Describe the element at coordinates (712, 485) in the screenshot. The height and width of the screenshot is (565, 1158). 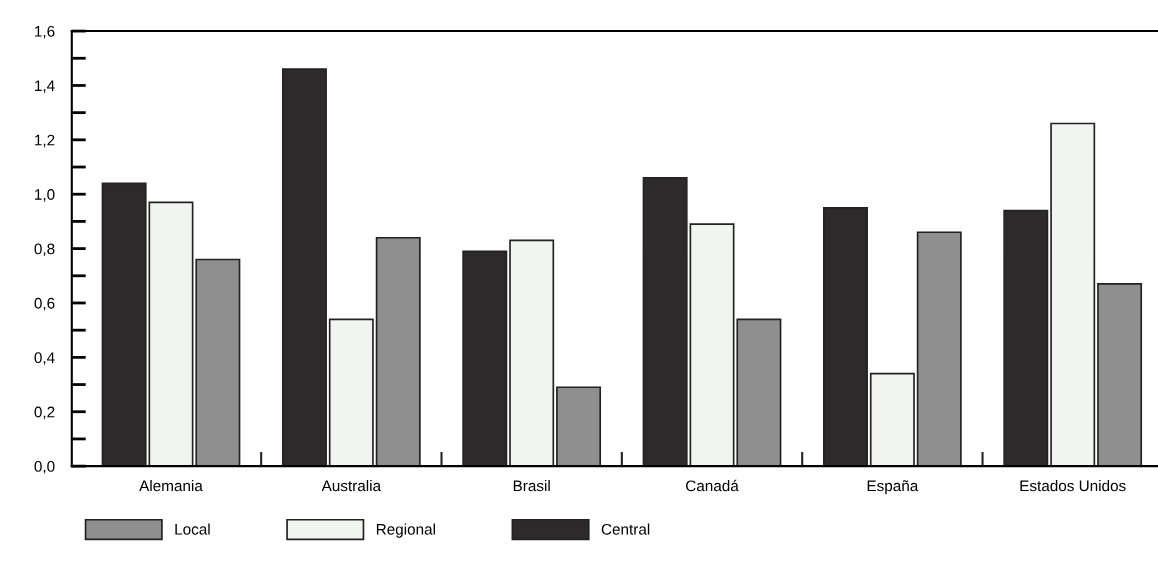
I see `x-tick-label: Canadá` at that location.